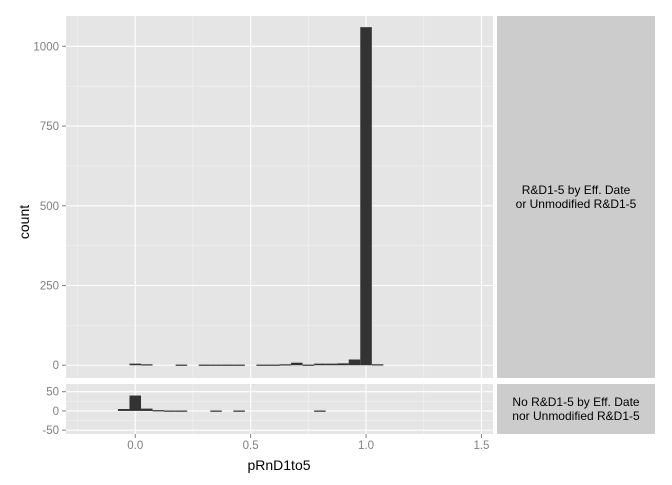  I want to click on facet-strip, so click(576, 409).